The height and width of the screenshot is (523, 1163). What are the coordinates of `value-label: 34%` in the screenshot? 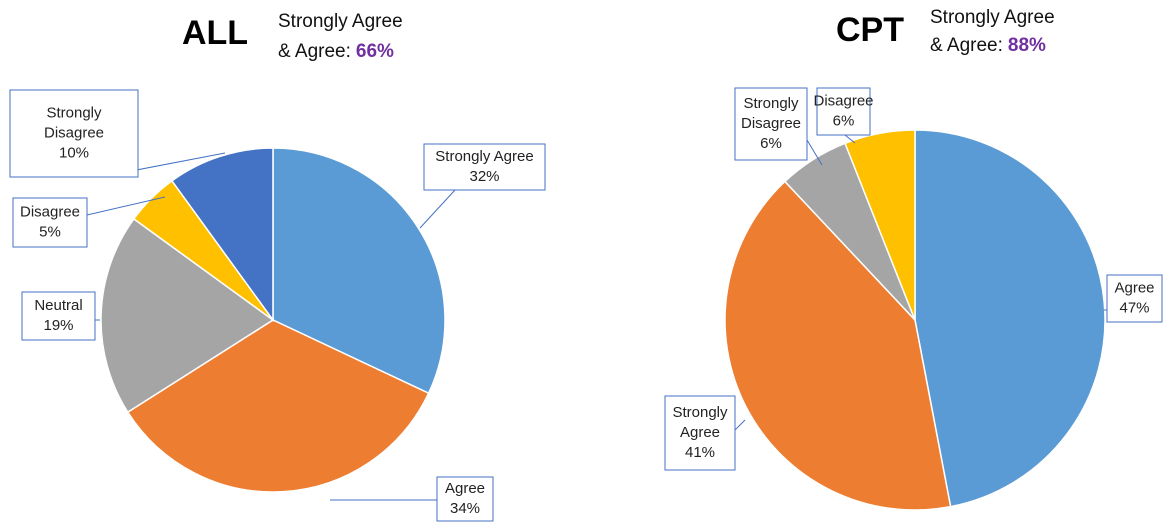 It's located at (465, 508).